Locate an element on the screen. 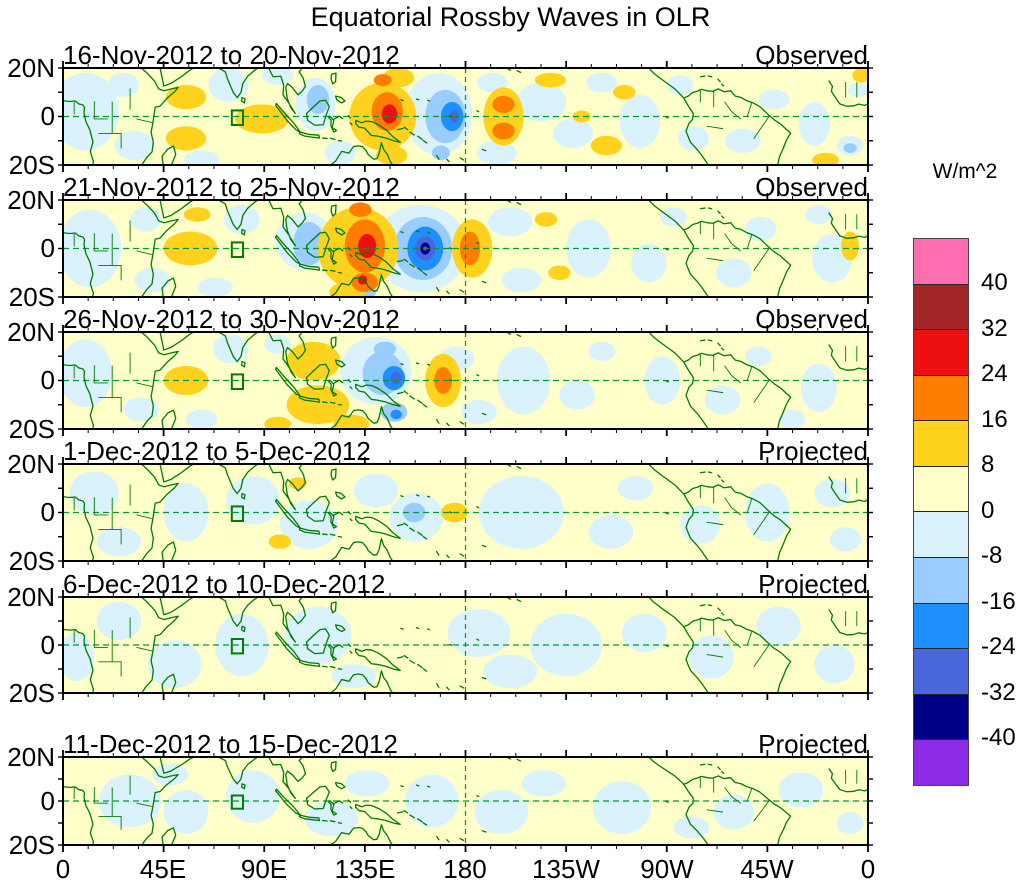 This screenshot has width=1021, height=890. panel-1-status-label: Observed is located at coordinates (811, 55).